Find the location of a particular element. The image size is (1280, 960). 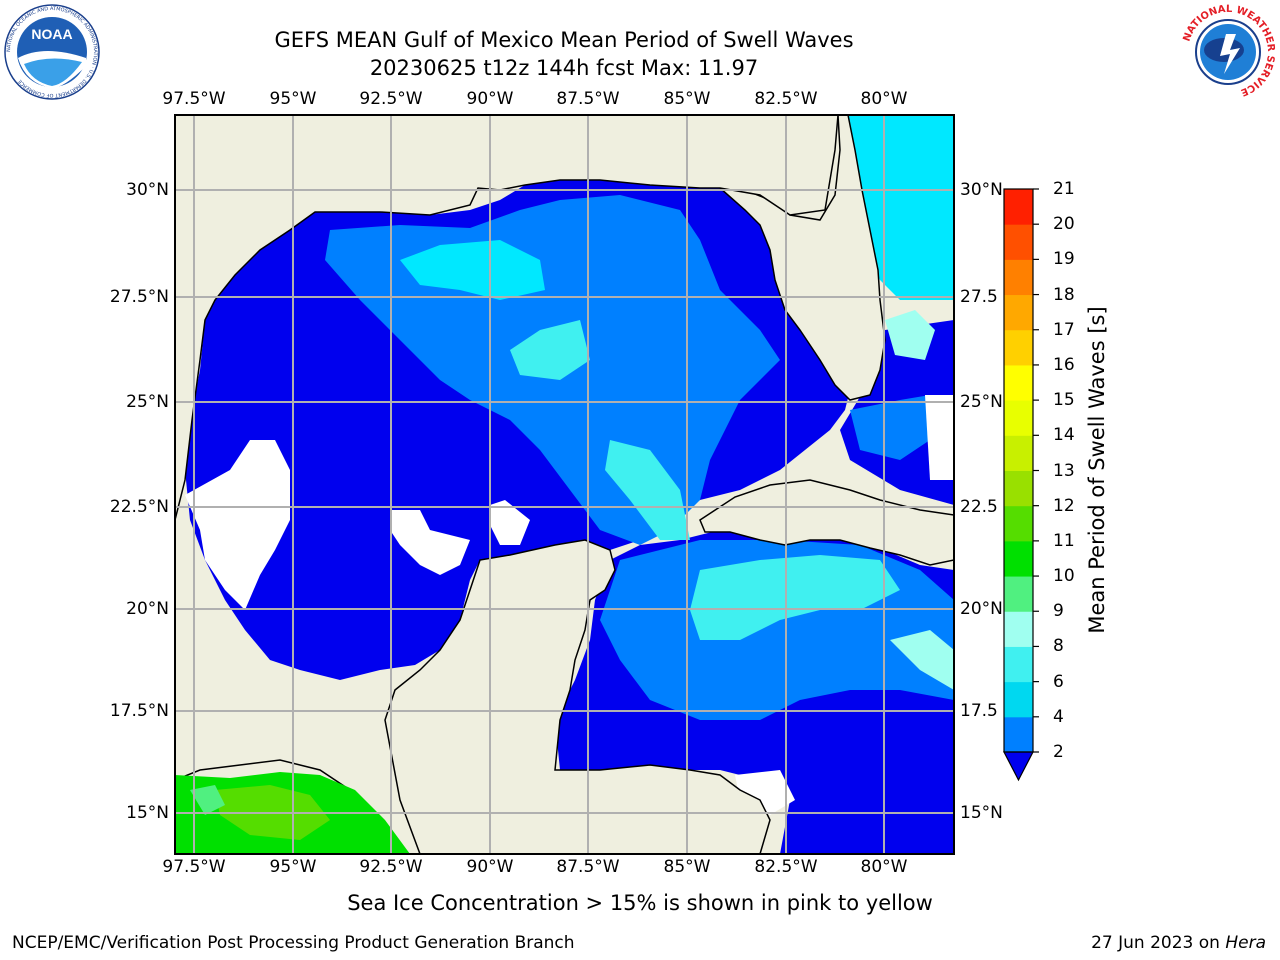

lat-label-left: 22.5°N is located at coordinates (139, 507).